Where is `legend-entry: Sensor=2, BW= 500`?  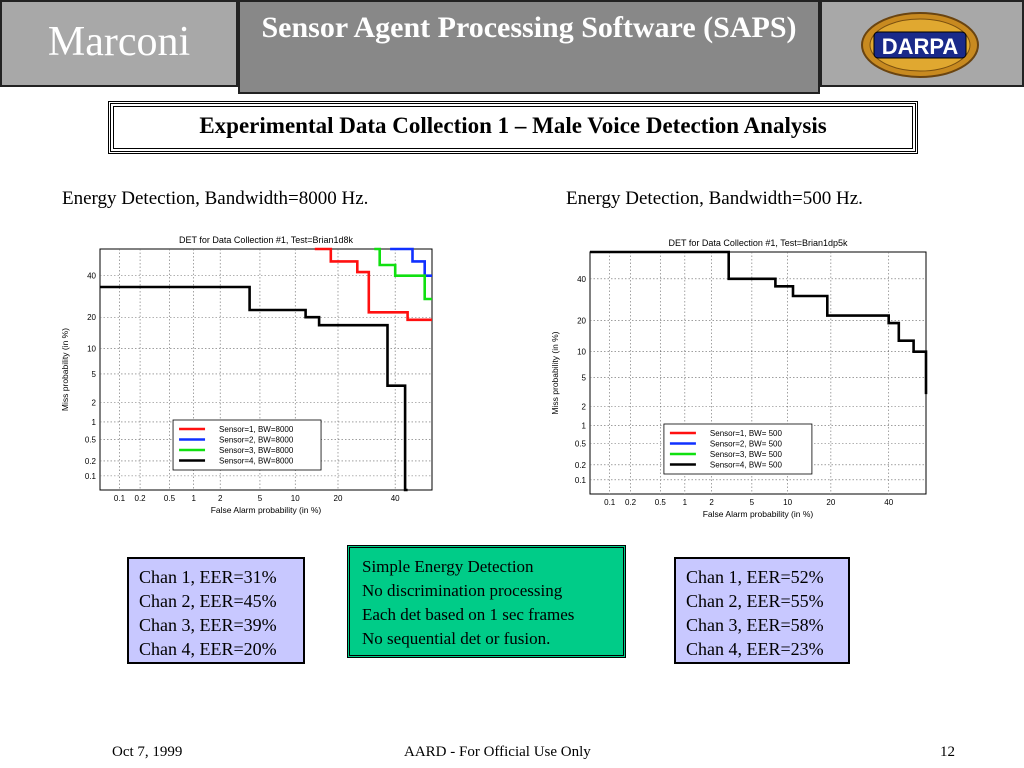
legend-entry: Sensor=2, BW= 500 is located at coordinates (746, 444).